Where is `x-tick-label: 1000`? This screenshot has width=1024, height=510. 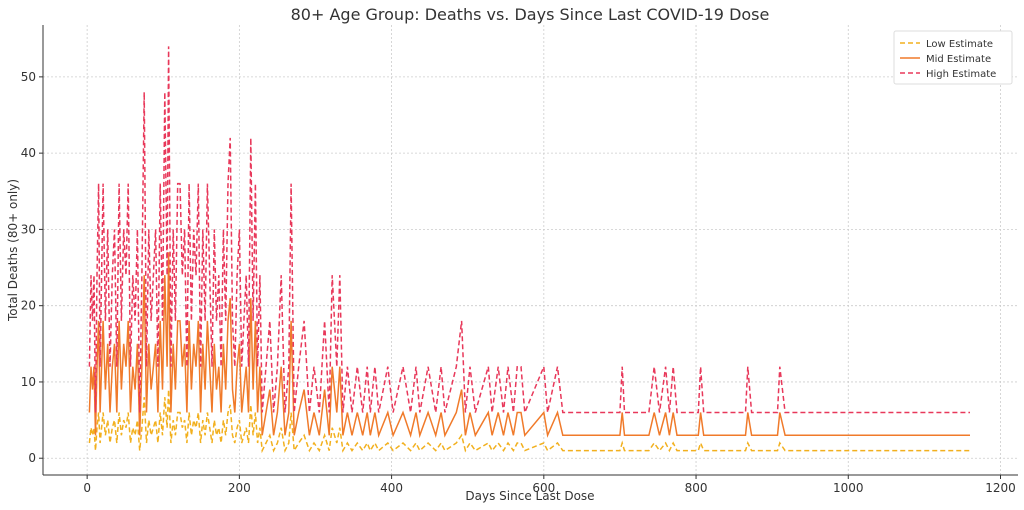 x-tick-label: 1000 is located at coordinates (848, 488).